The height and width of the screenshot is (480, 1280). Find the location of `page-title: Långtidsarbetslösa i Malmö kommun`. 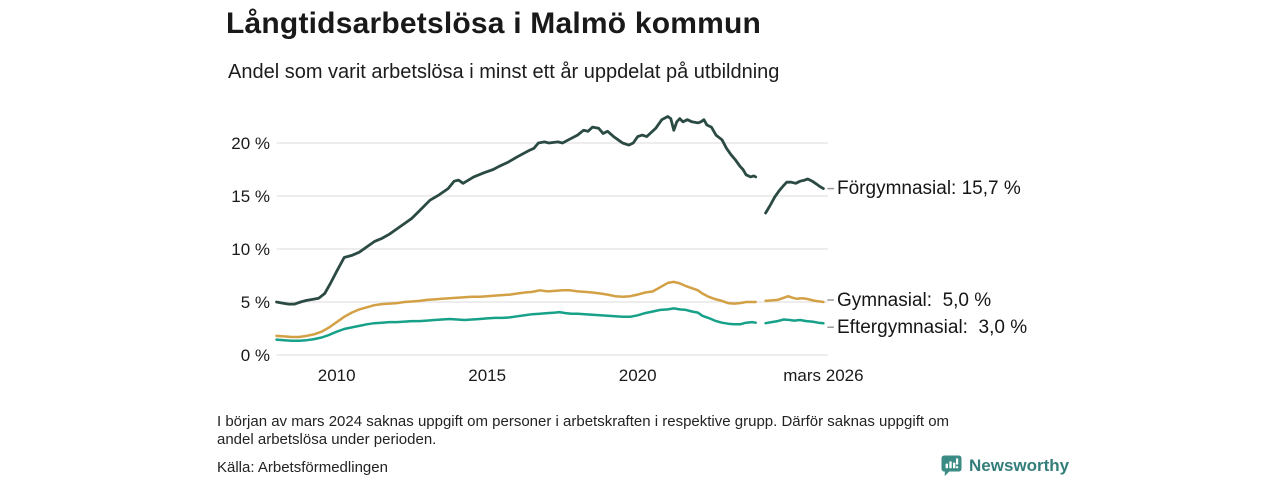

page-title: Långtidsarbetslösa i Malmö kommun is located at coordinates (494, 23).